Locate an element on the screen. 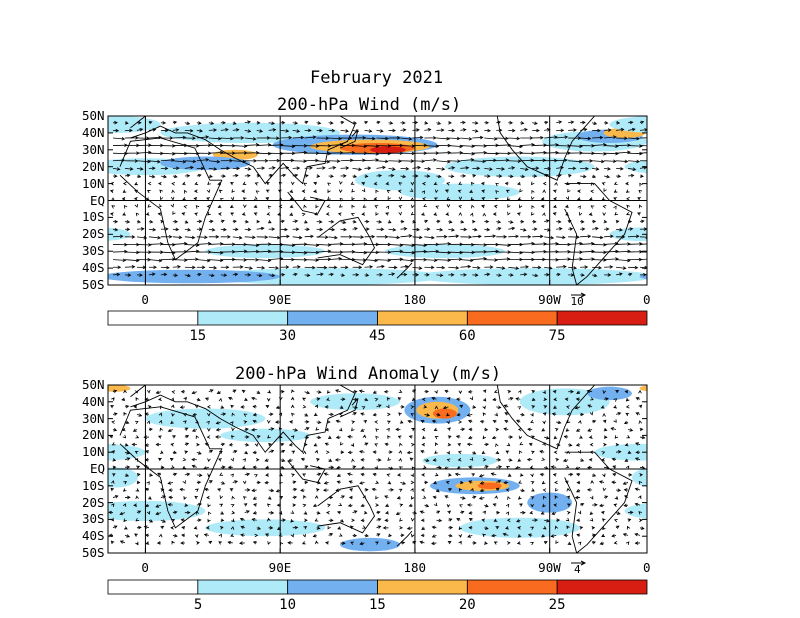 The height and width of the screenshot is (618, 800). shade-region is located at coordinates (157, 511).